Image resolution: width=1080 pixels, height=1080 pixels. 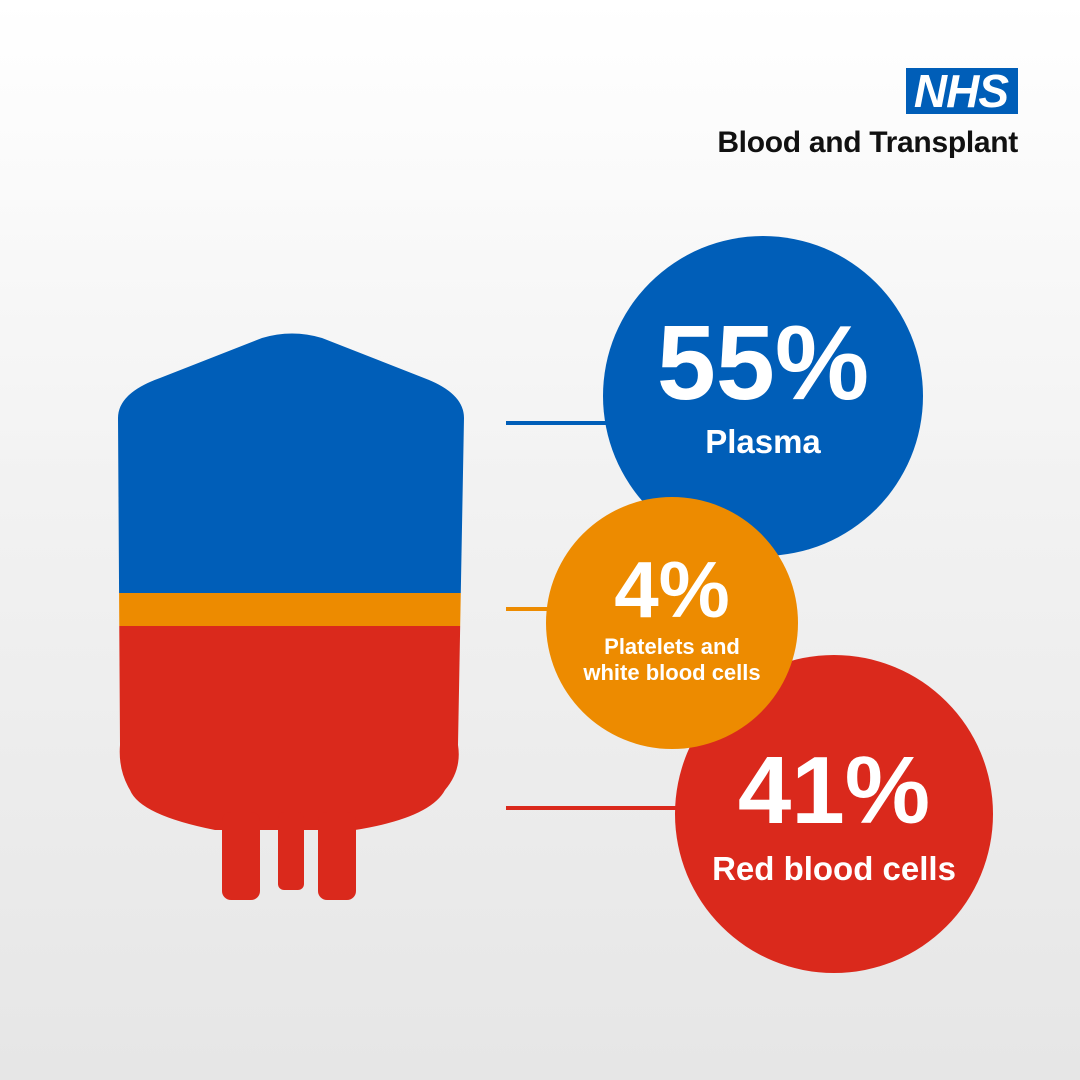 I want to click on bag-port-left, so click(x=241, y=856).